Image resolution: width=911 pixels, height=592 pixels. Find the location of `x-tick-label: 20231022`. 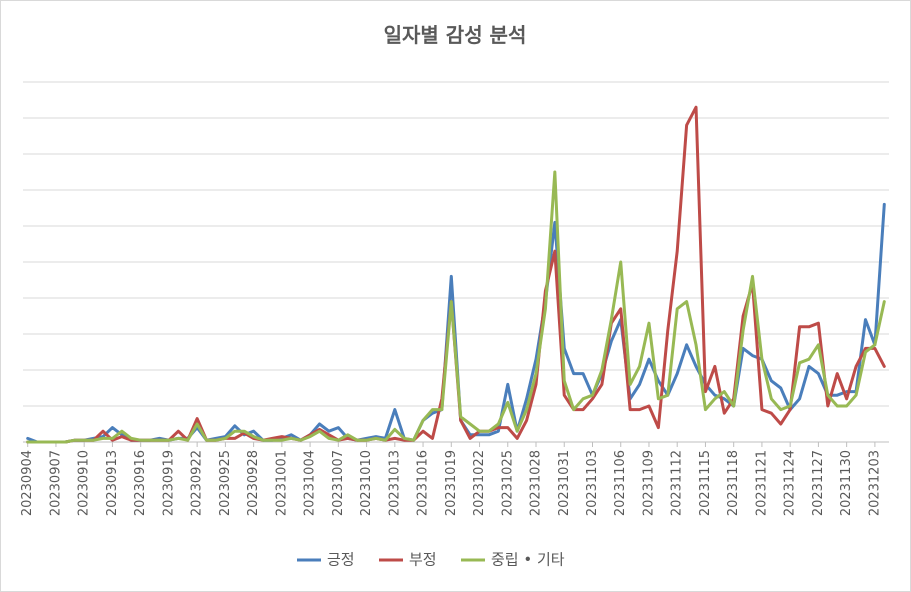

x-tick-label: 20231022 is located at coordinates (479, 483).